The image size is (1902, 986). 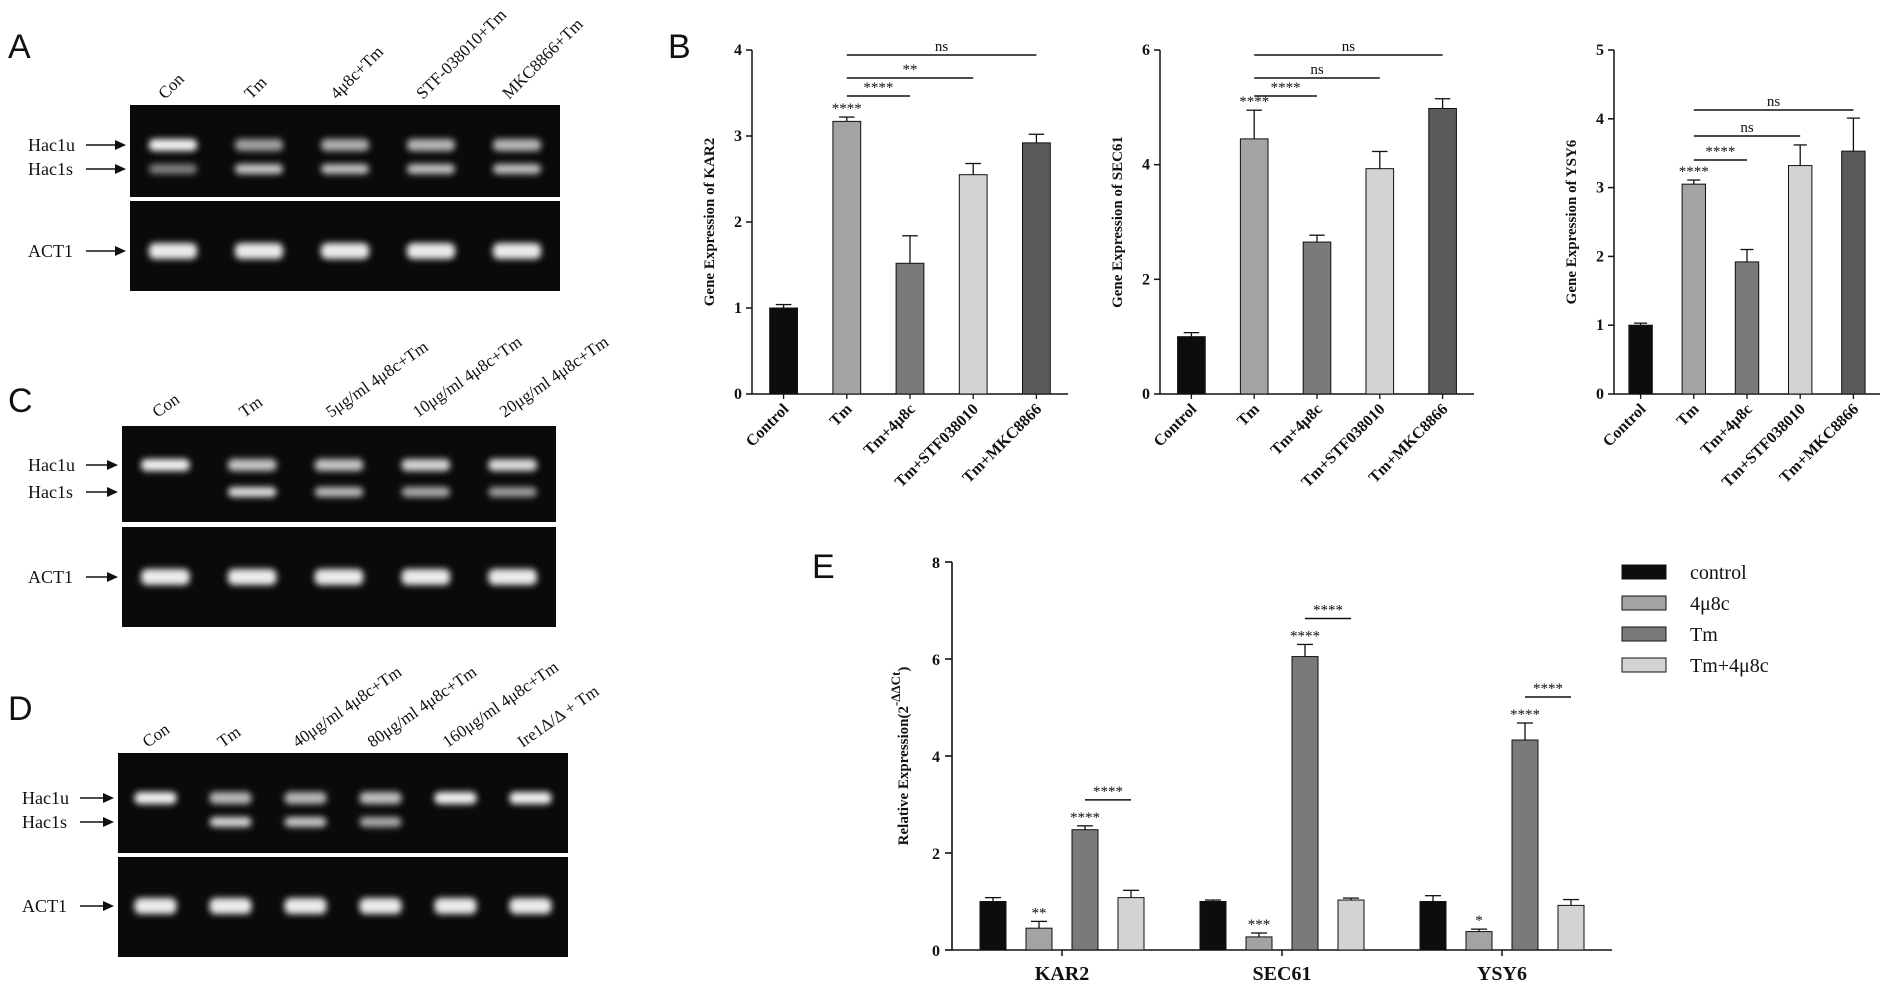 What do you see at coordinates (936, 563) in the screenshot?
I see `y-tick-label: 8` at bounding box center [936, 563].